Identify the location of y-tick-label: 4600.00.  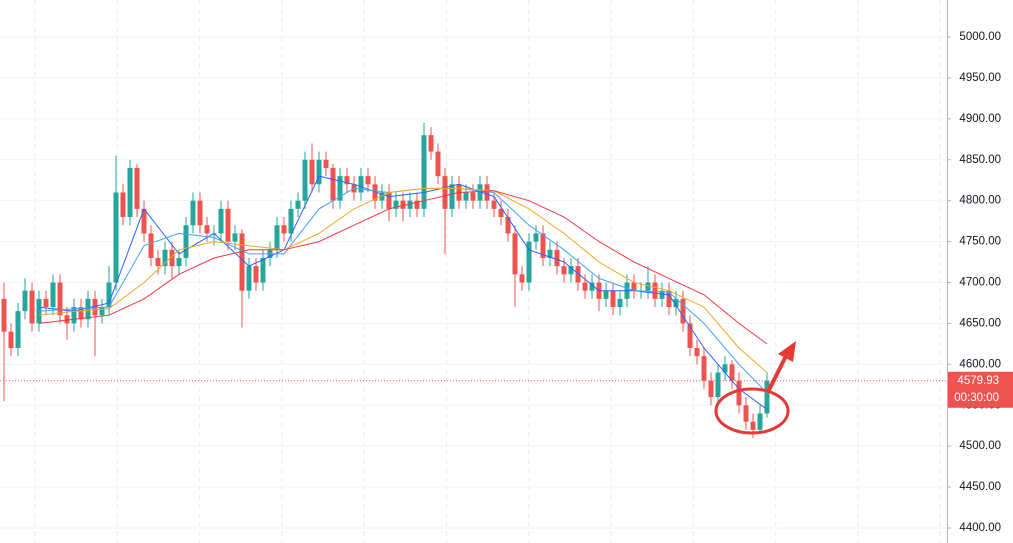
(980, 364).